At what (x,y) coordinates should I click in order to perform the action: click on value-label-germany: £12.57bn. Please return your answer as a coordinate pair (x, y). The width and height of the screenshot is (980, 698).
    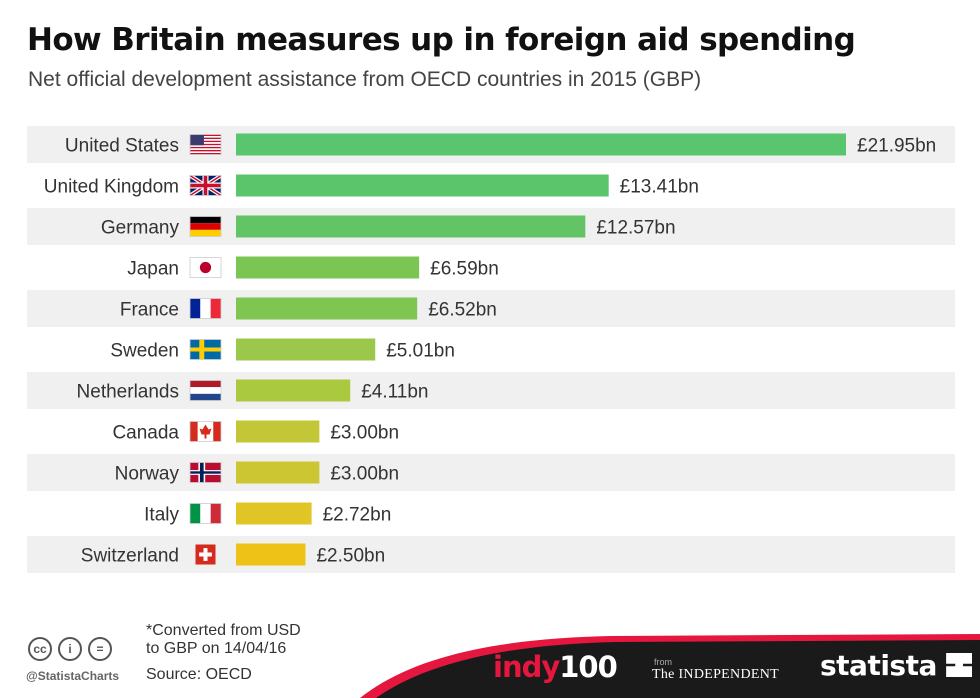
    Looking at the image, I should click on (635, 228).